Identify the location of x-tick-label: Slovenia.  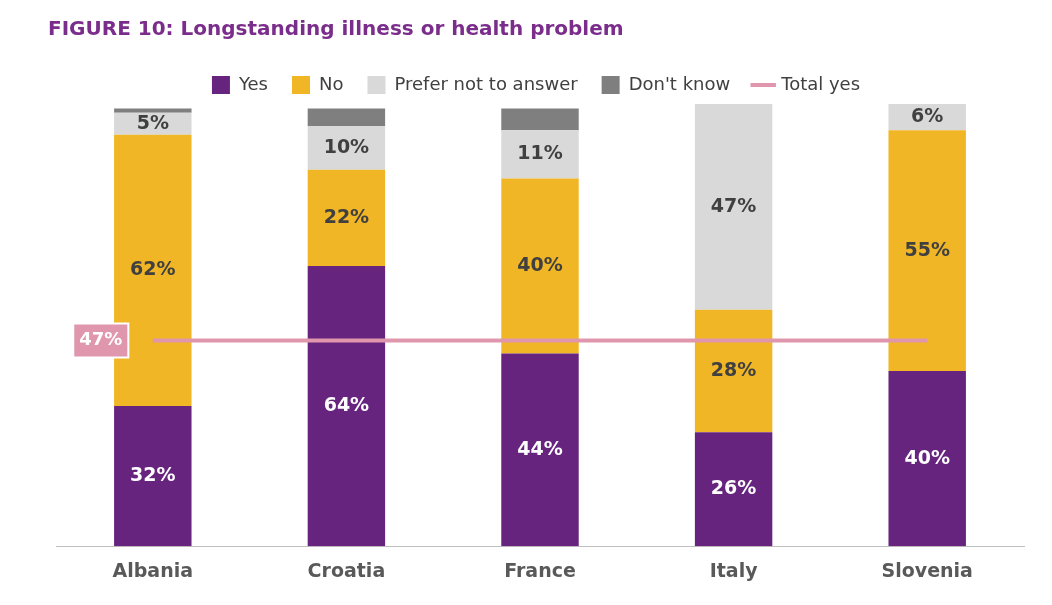
(927, 569).